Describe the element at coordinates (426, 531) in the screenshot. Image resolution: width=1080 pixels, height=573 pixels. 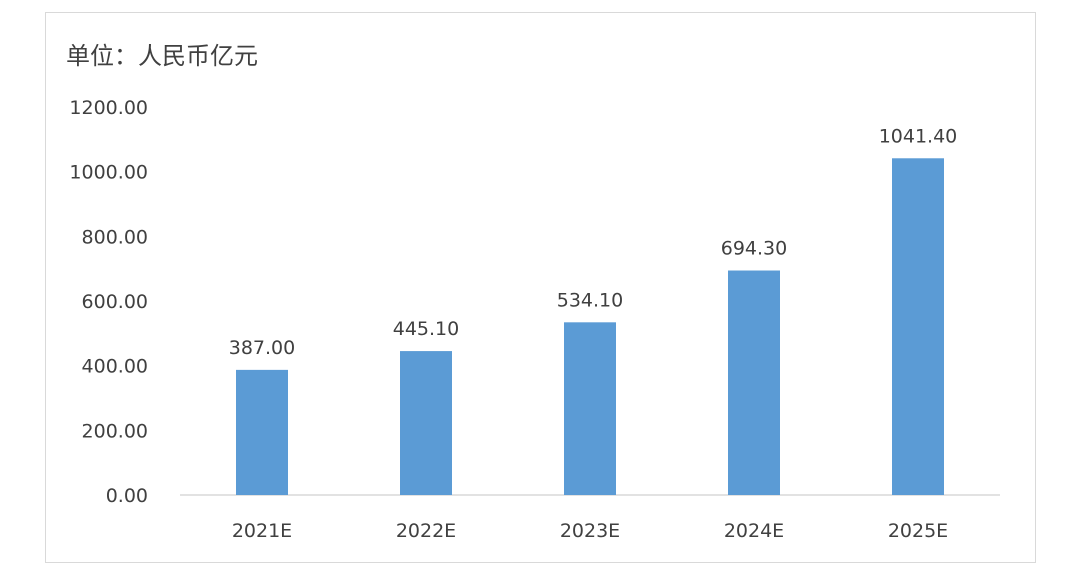
I see `x-category-label: 2022E` at that location.